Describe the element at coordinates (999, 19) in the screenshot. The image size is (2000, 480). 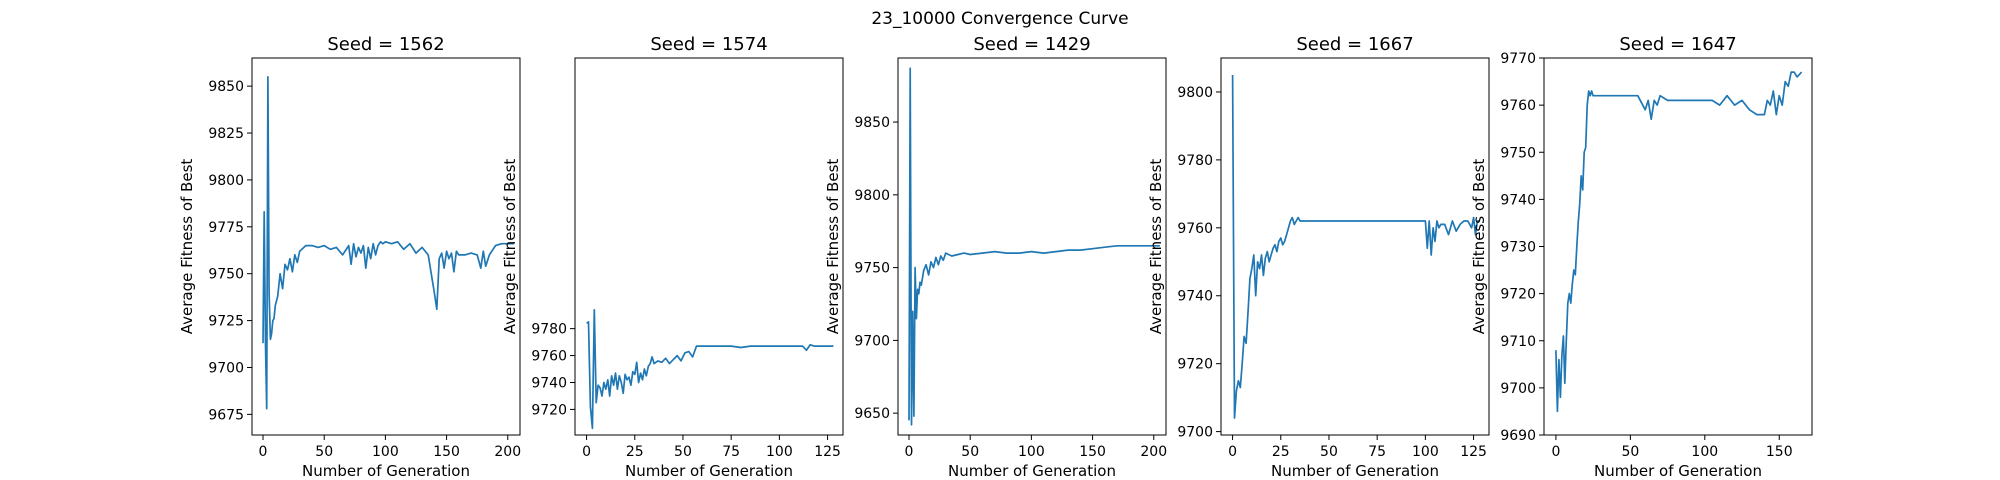
I see `figure-suptitle: 23_10000 Convergence Curve` at that location.